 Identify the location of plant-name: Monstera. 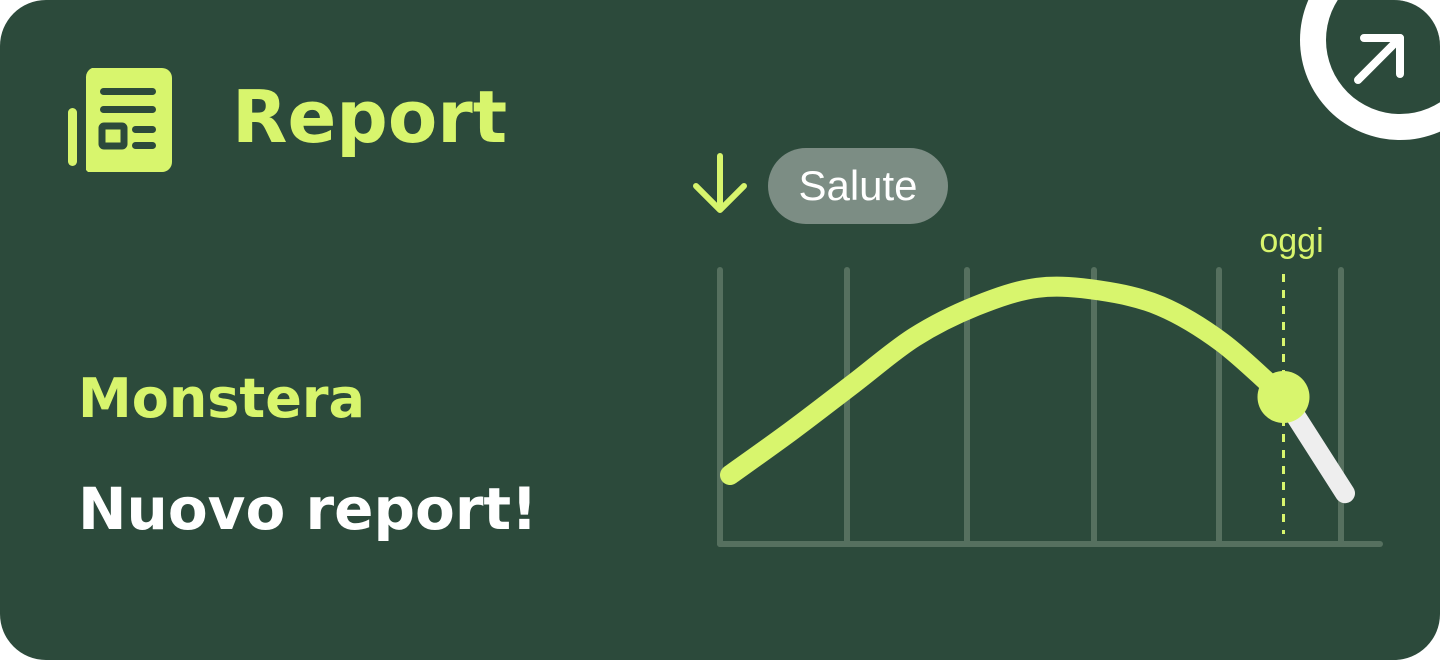
(221, 398).